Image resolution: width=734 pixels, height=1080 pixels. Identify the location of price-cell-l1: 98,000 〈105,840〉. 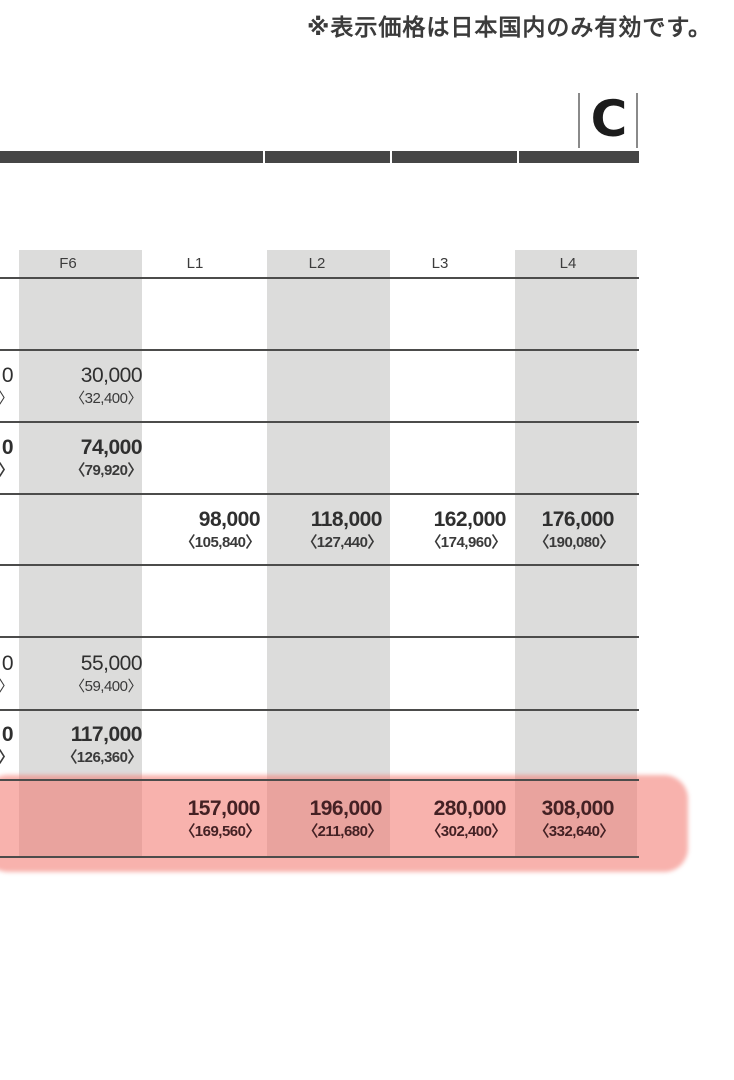
(204, 529).